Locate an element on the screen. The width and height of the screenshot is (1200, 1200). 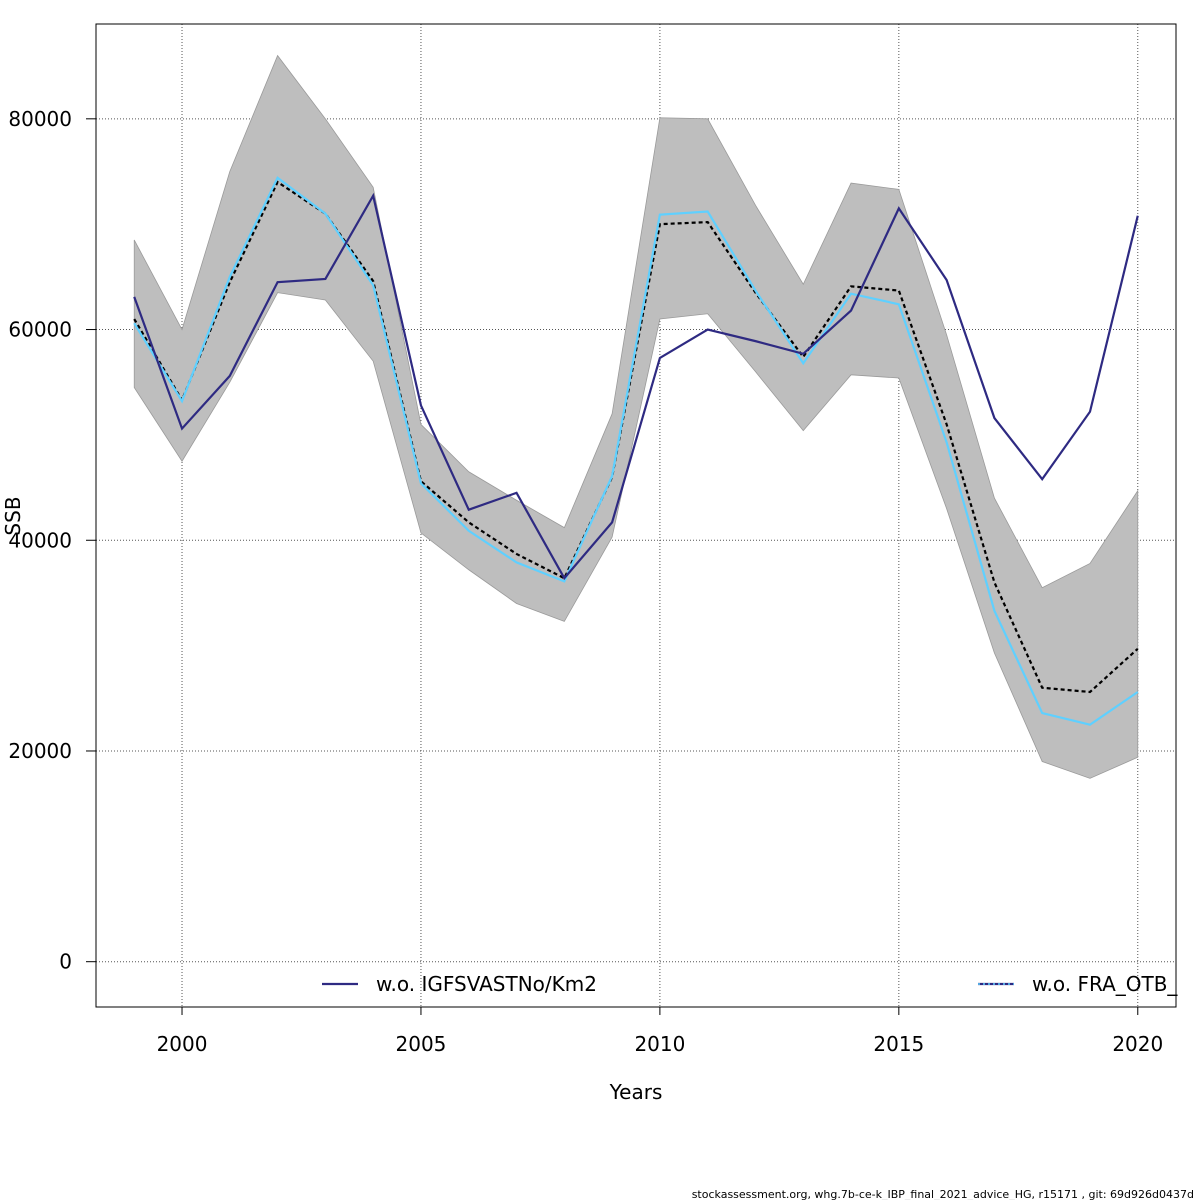
x-axis-title: Years is located at coordinates (636, 1092).